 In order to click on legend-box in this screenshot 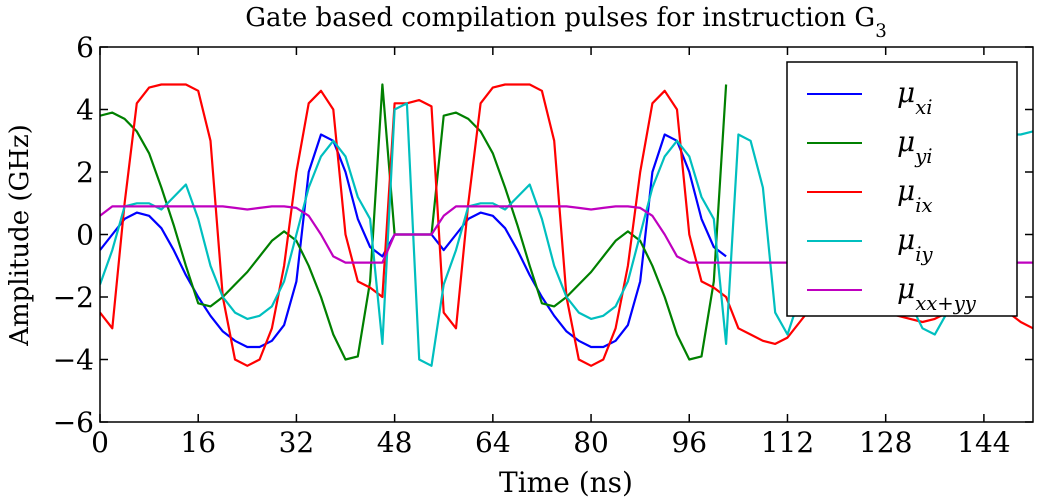, I will do `click(902, 189)`.